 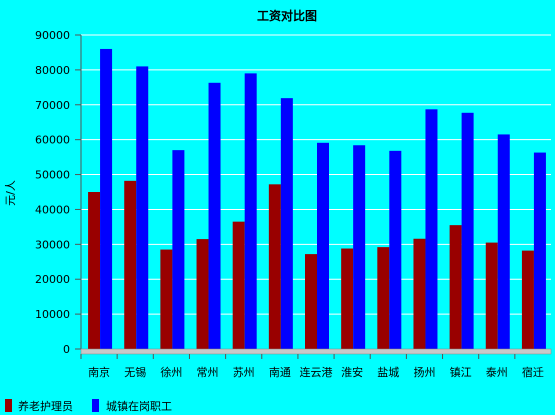 What do you see at coordinates (52, 35) in the screenshot?
I see `y-tick-label: 90000` at bounding box center [52, 35].